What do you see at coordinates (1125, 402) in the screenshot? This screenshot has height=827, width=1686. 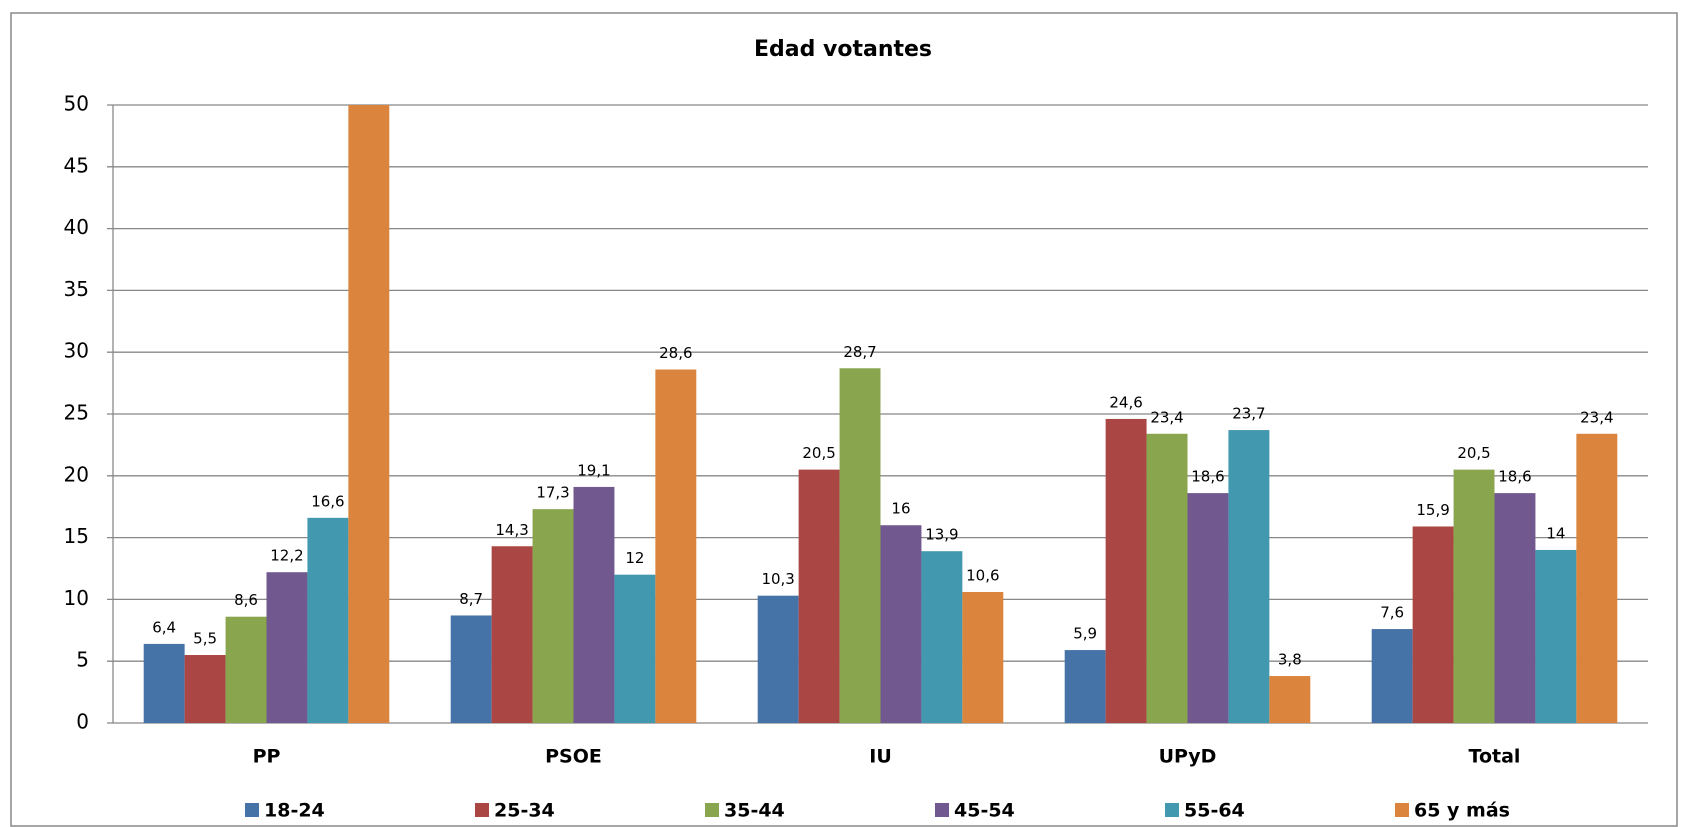 I see `data-label: 24,6` at bounding box center [1125, 402].